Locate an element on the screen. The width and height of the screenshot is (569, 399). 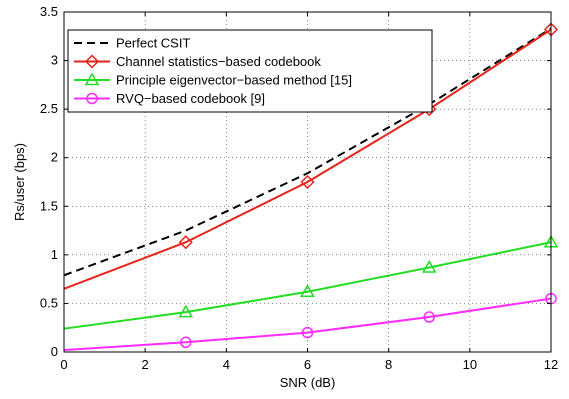
y-tick-label: 0.5 is located at coordinates (49, 302).